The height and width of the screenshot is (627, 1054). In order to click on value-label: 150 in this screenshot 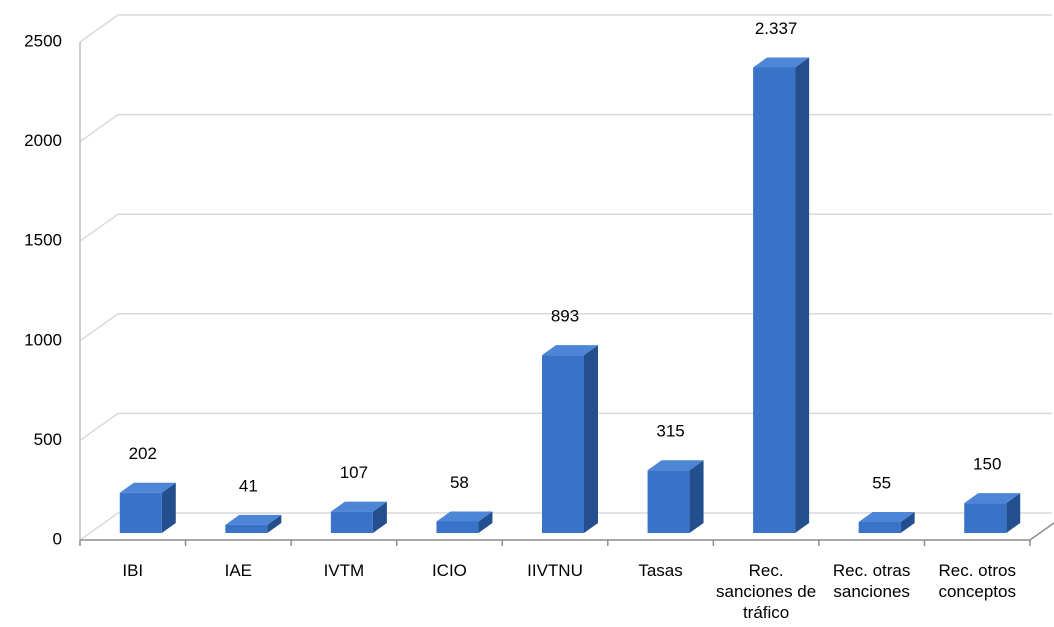, I will do `click(987, 464)`.